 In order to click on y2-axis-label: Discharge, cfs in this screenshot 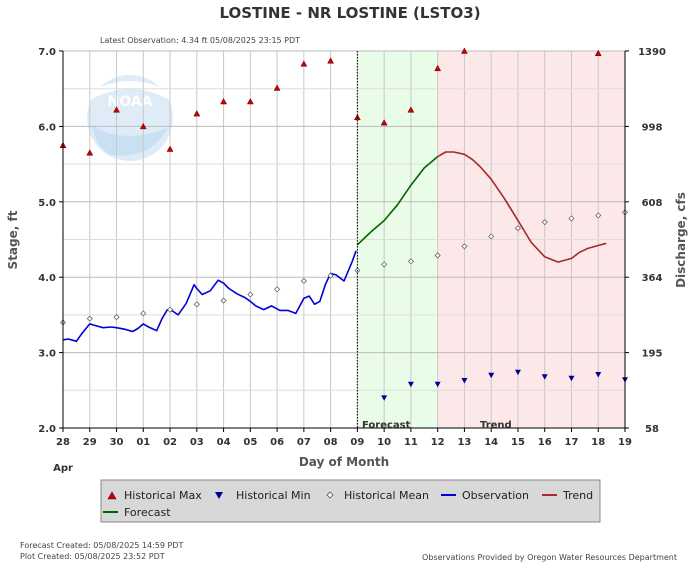, I will do `click(681, 240)`.